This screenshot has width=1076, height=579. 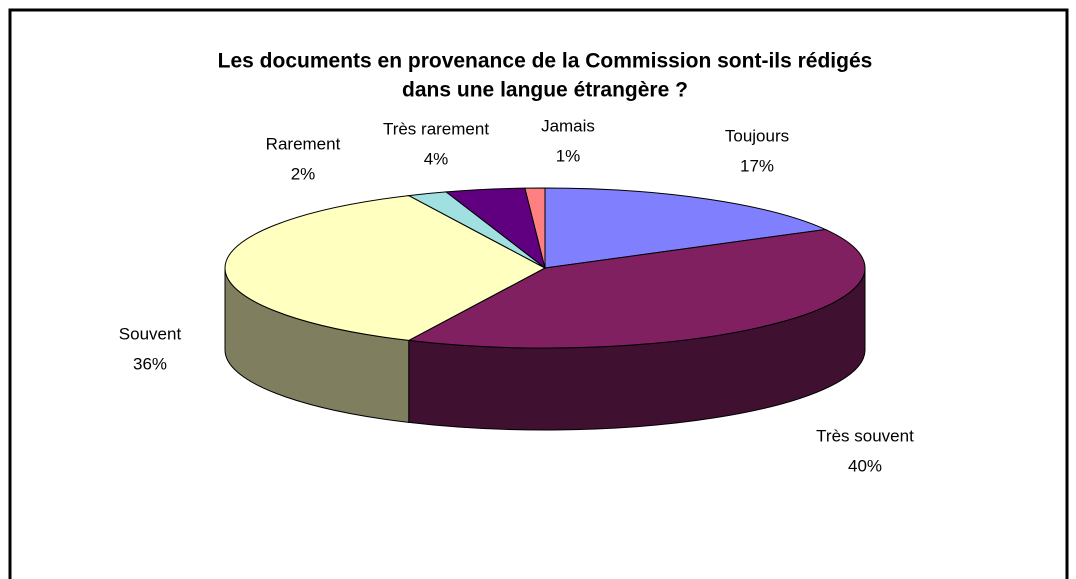 What do you see at coordinates (865, 435) in the screenshot?
I see `slice-label: Très souvent` at bounding box center [865, 435].